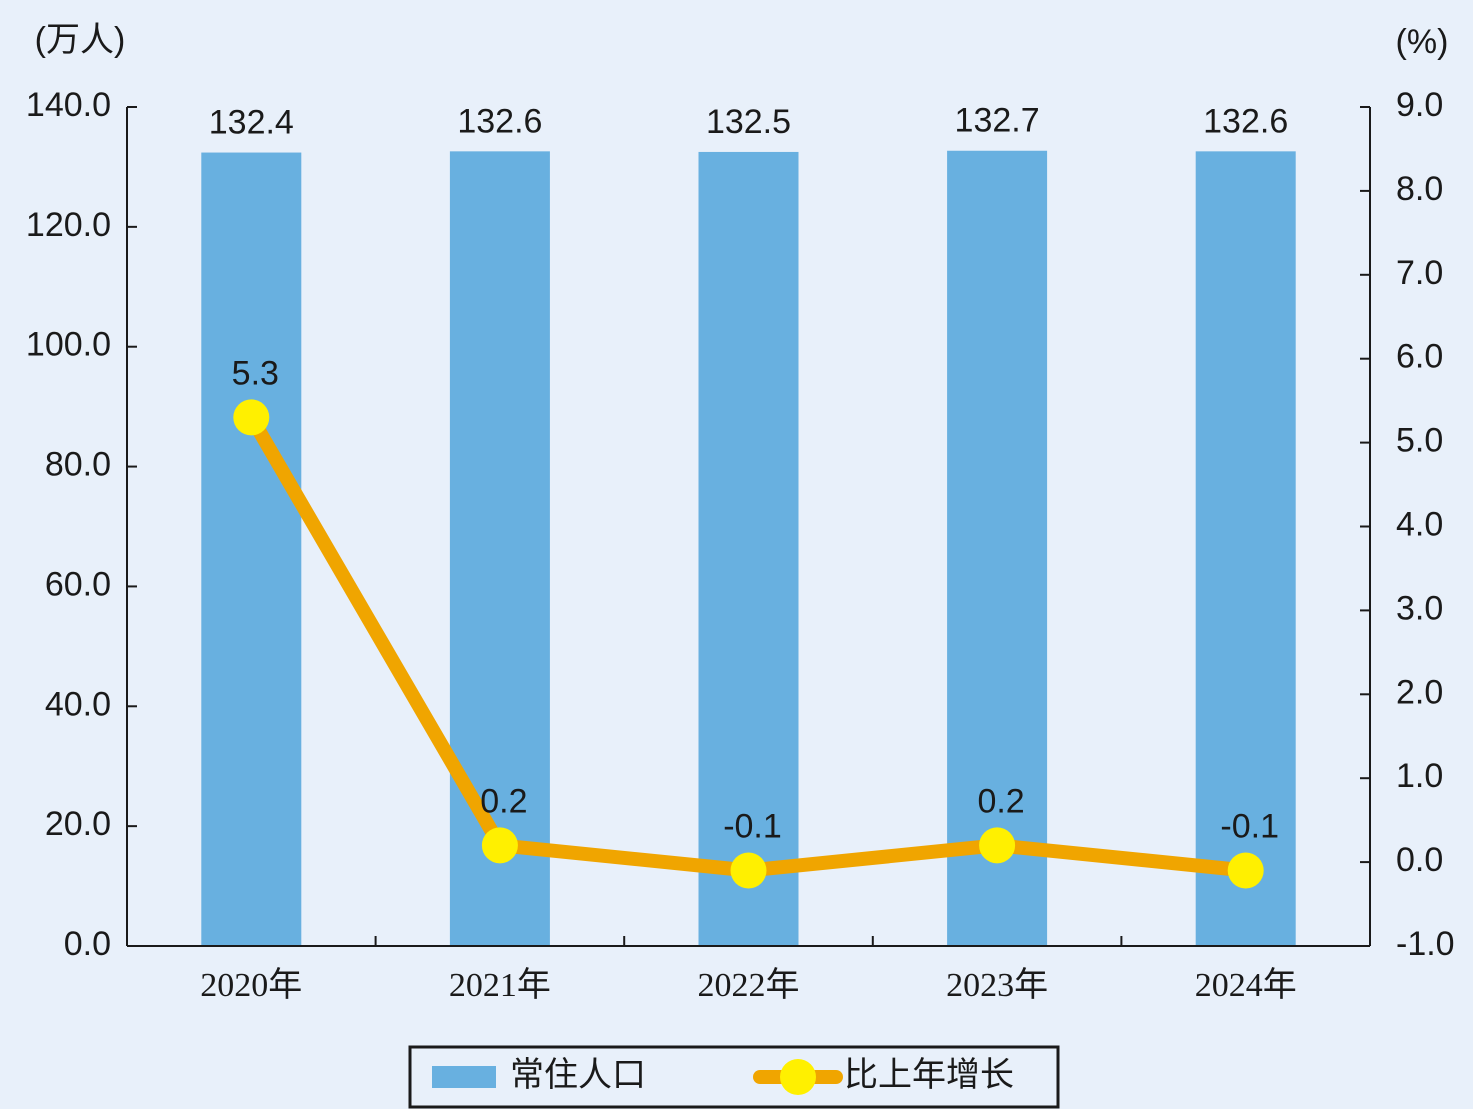 The width and height of the screenshot is (1473, 1109). Describe the element at coordinates (80, 40) in the screenshot. I see `y-axis-label: (万人)` at that location.